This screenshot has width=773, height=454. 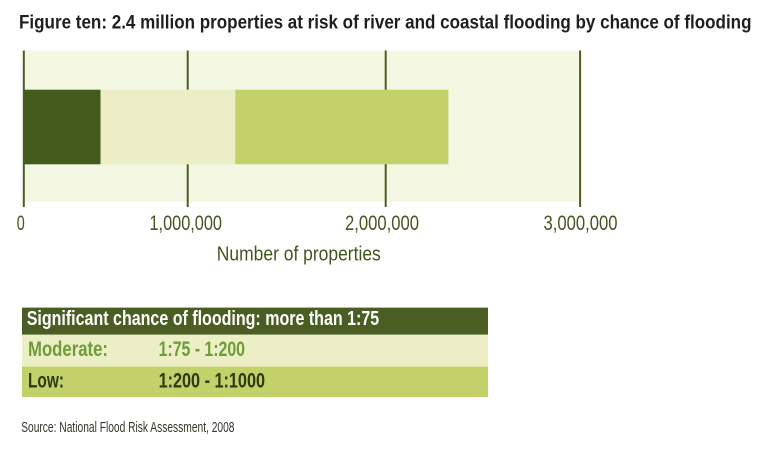 I want to click on svg-text: Moderate:, so click(x=68, y=349).